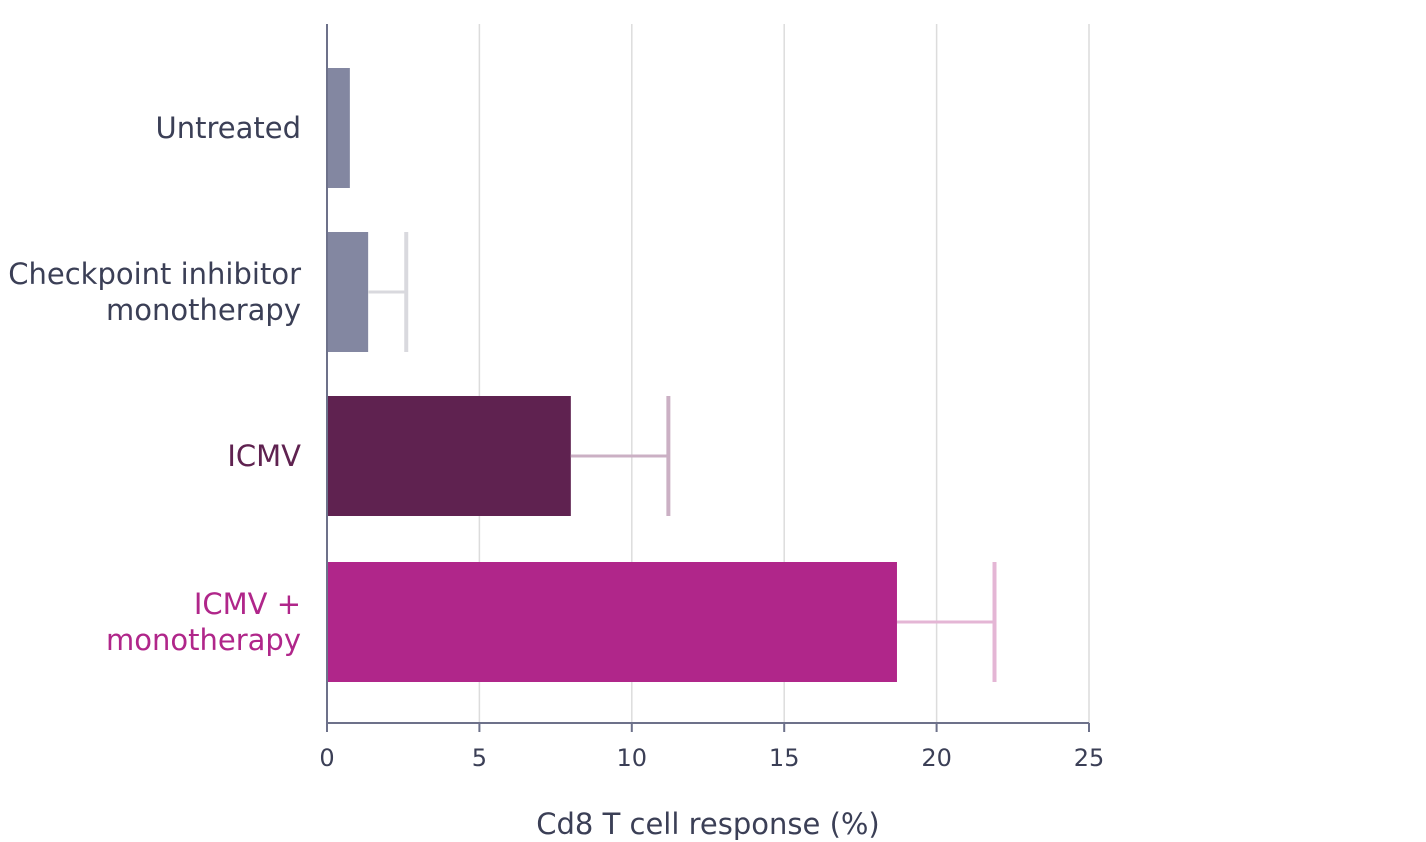  Describe the element at coordinates (326, 758) in the screenshot. I see `x-tick-label-0: 0` at that location.